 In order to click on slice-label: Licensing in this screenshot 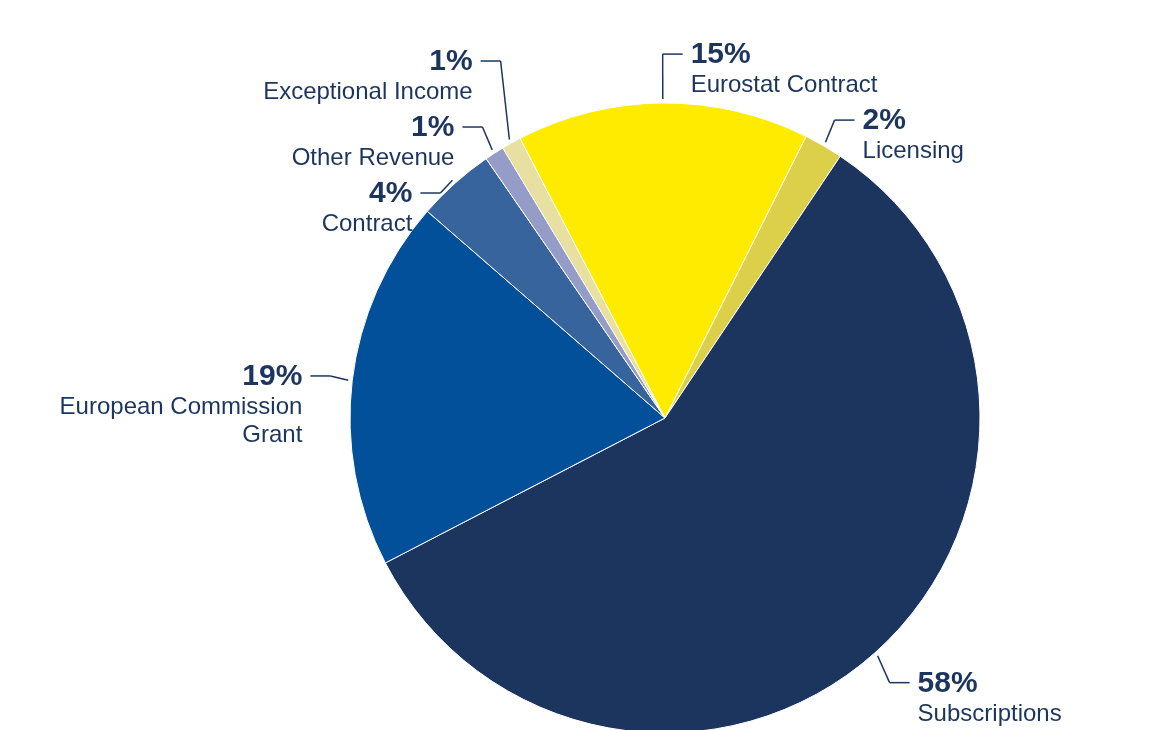, I will do `click(913, 150)`.